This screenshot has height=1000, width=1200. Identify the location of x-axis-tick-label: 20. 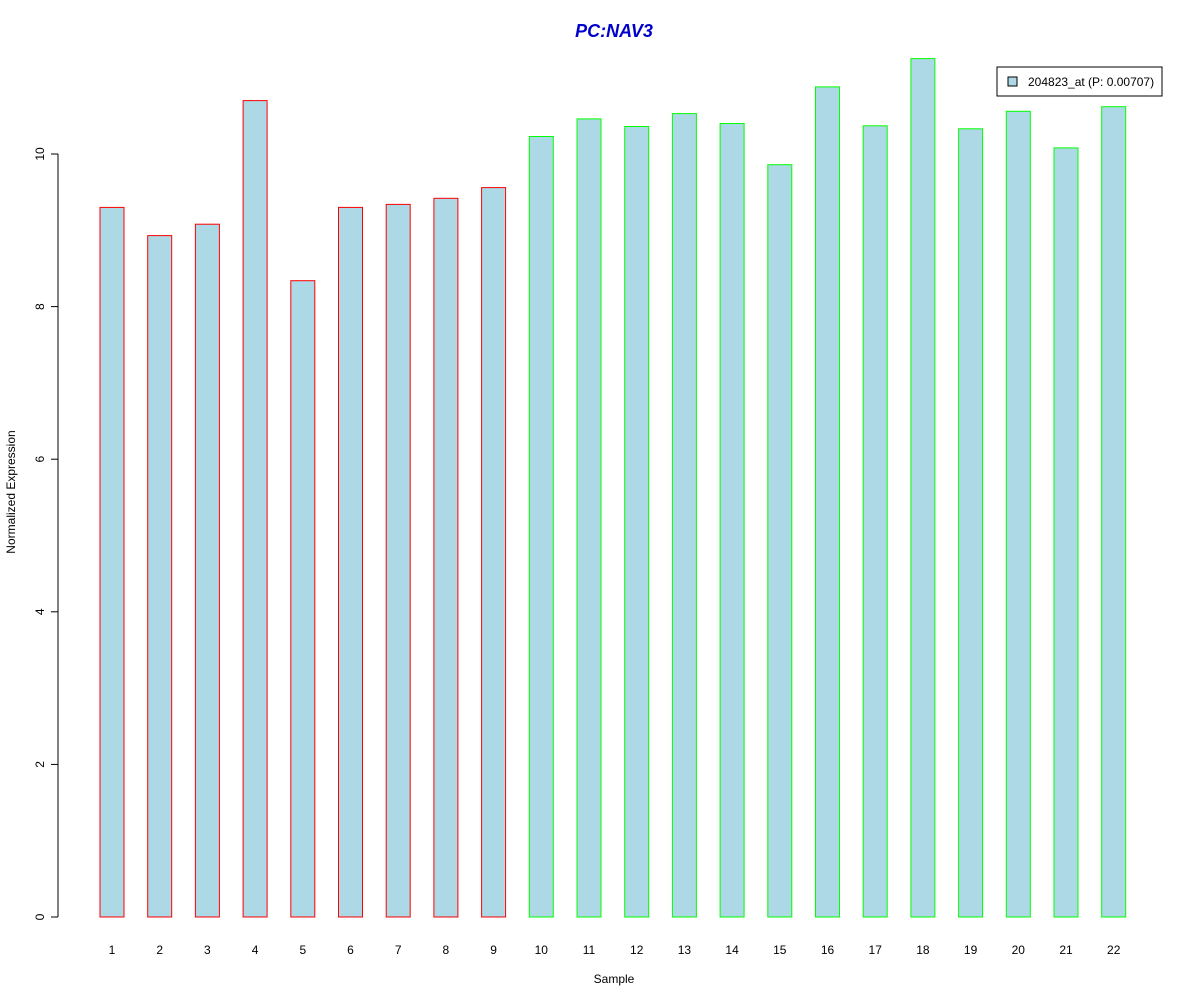
(1019, 950).